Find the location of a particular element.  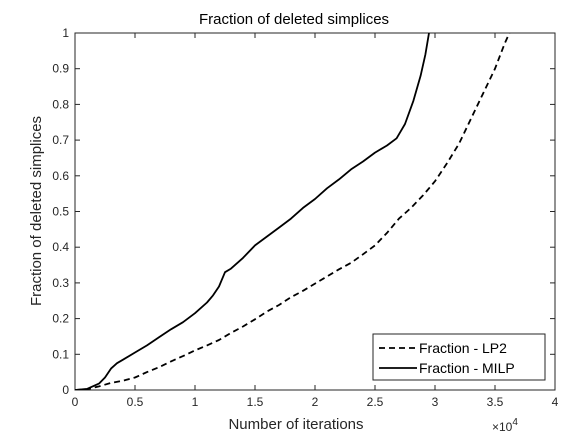

x-tick-label: 0 is located at coordinates (75, 402).